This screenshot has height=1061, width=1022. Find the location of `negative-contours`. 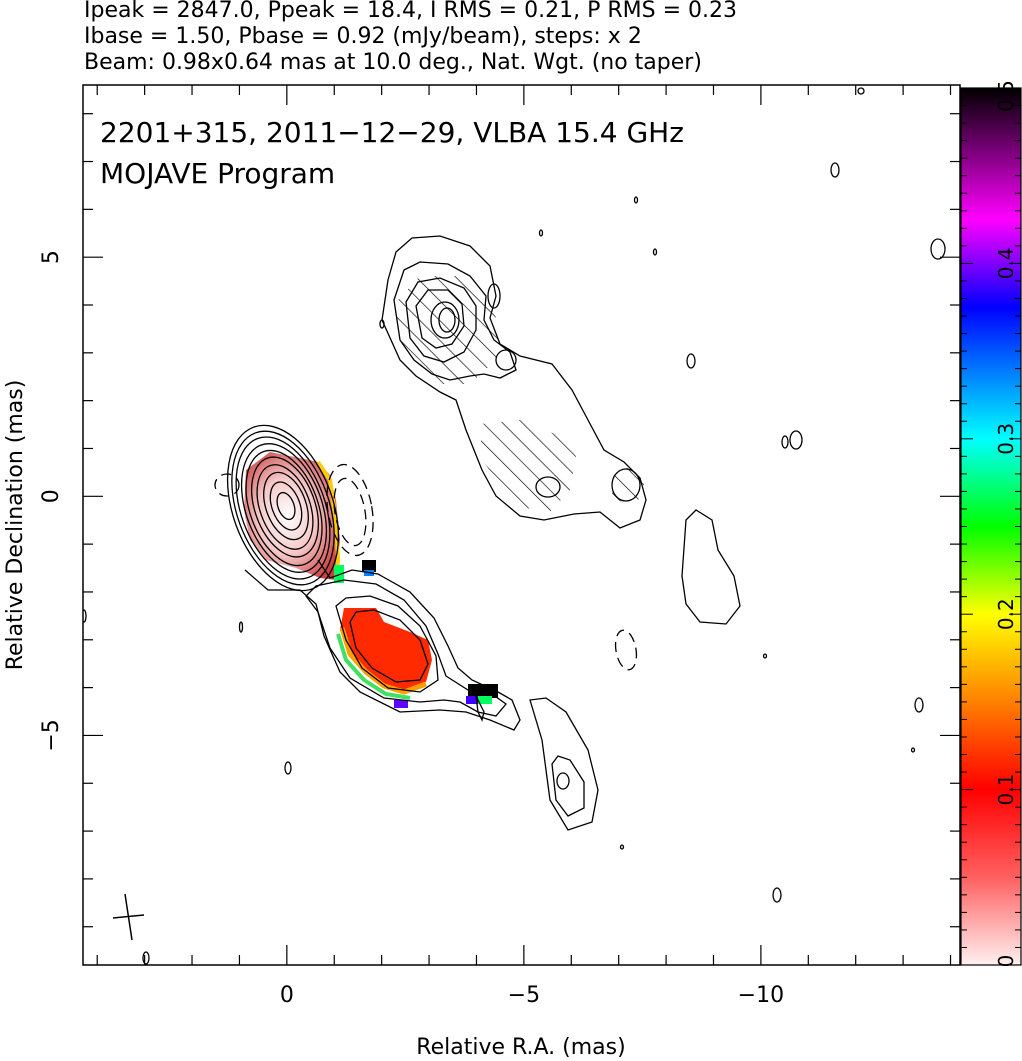

negative-contours is located at coordinates (426, 567).